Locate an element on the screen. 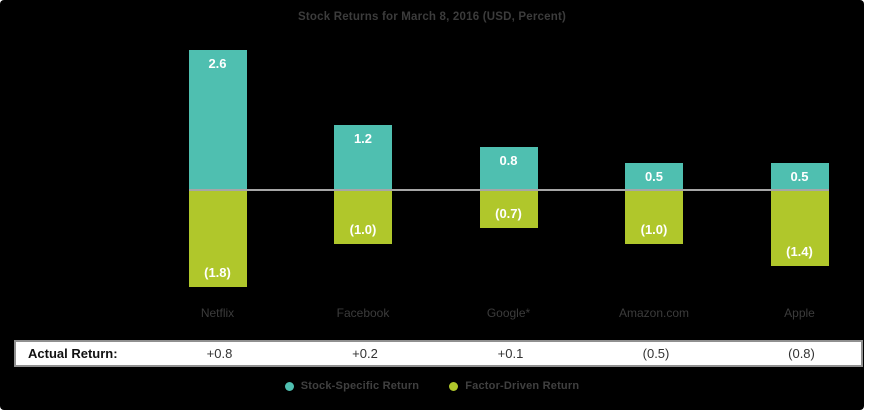  factor-driven-bar: (0.7) is located at coordinates (508, 209).